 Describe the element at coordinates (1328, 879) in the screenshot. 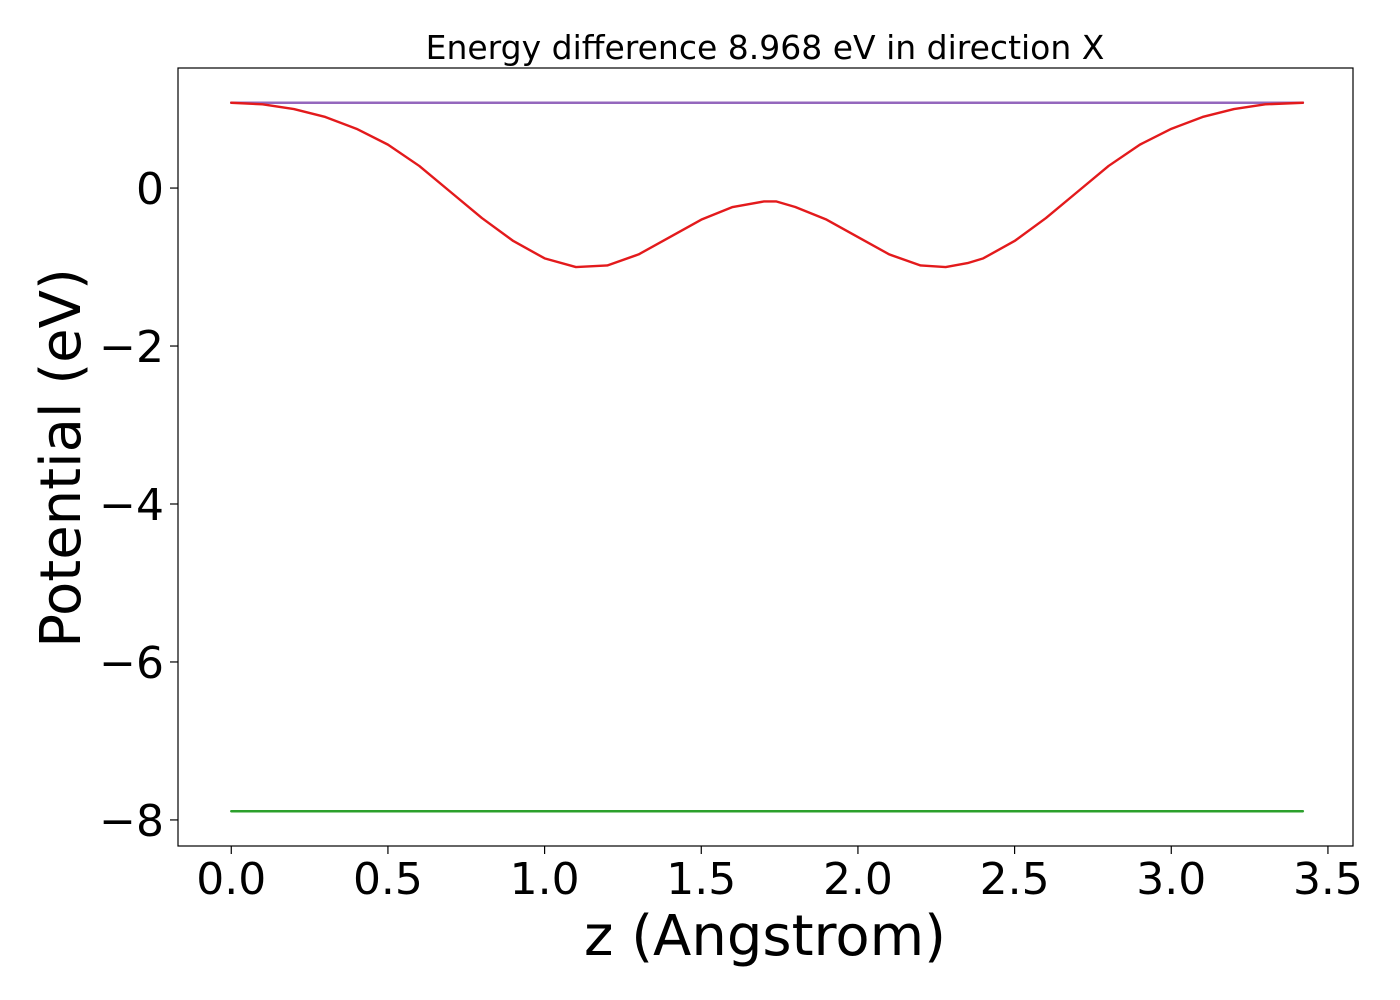

I see `x-tick-label: 3.5` at that location.